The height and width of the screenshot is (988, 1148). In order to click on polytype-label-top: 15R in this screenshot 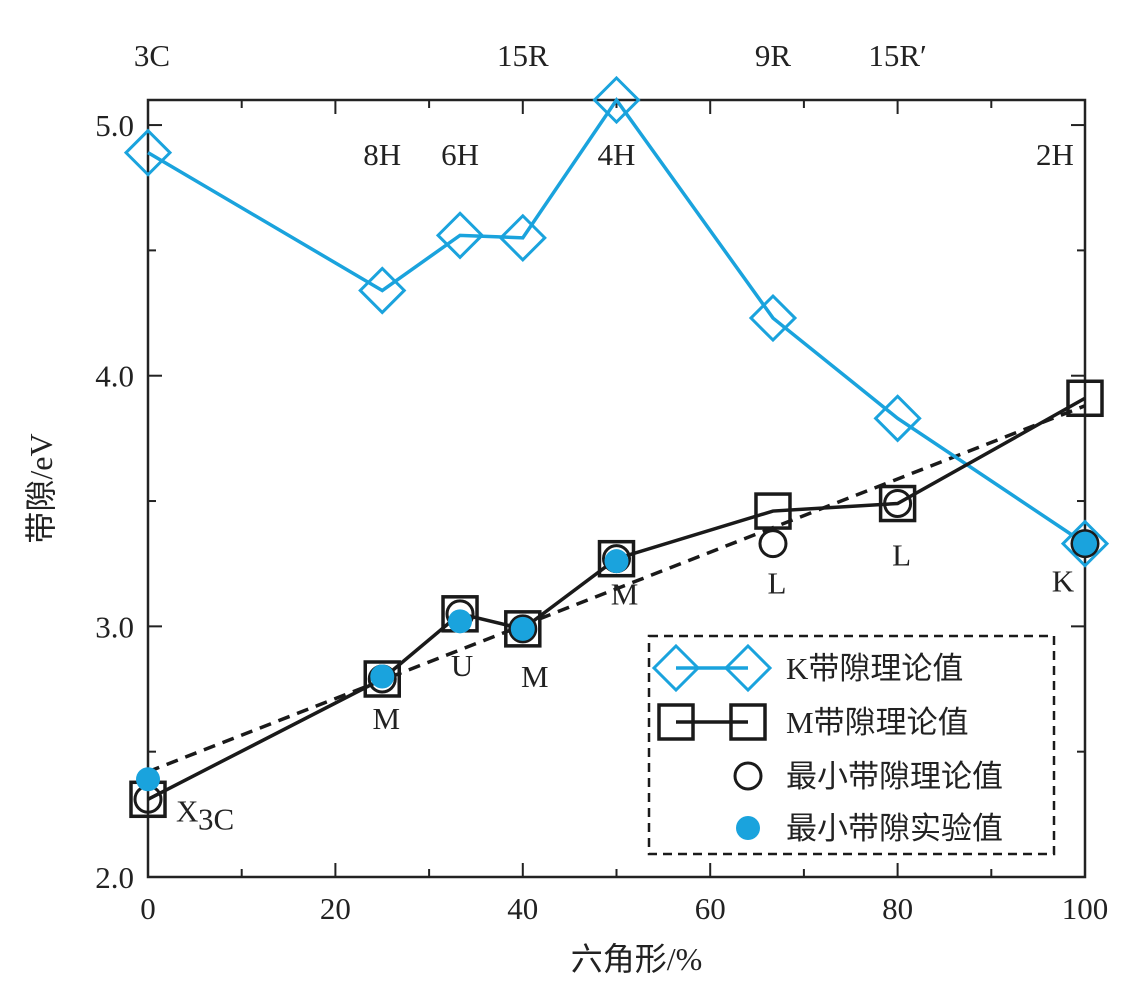, I will do `click(523, 55)`.